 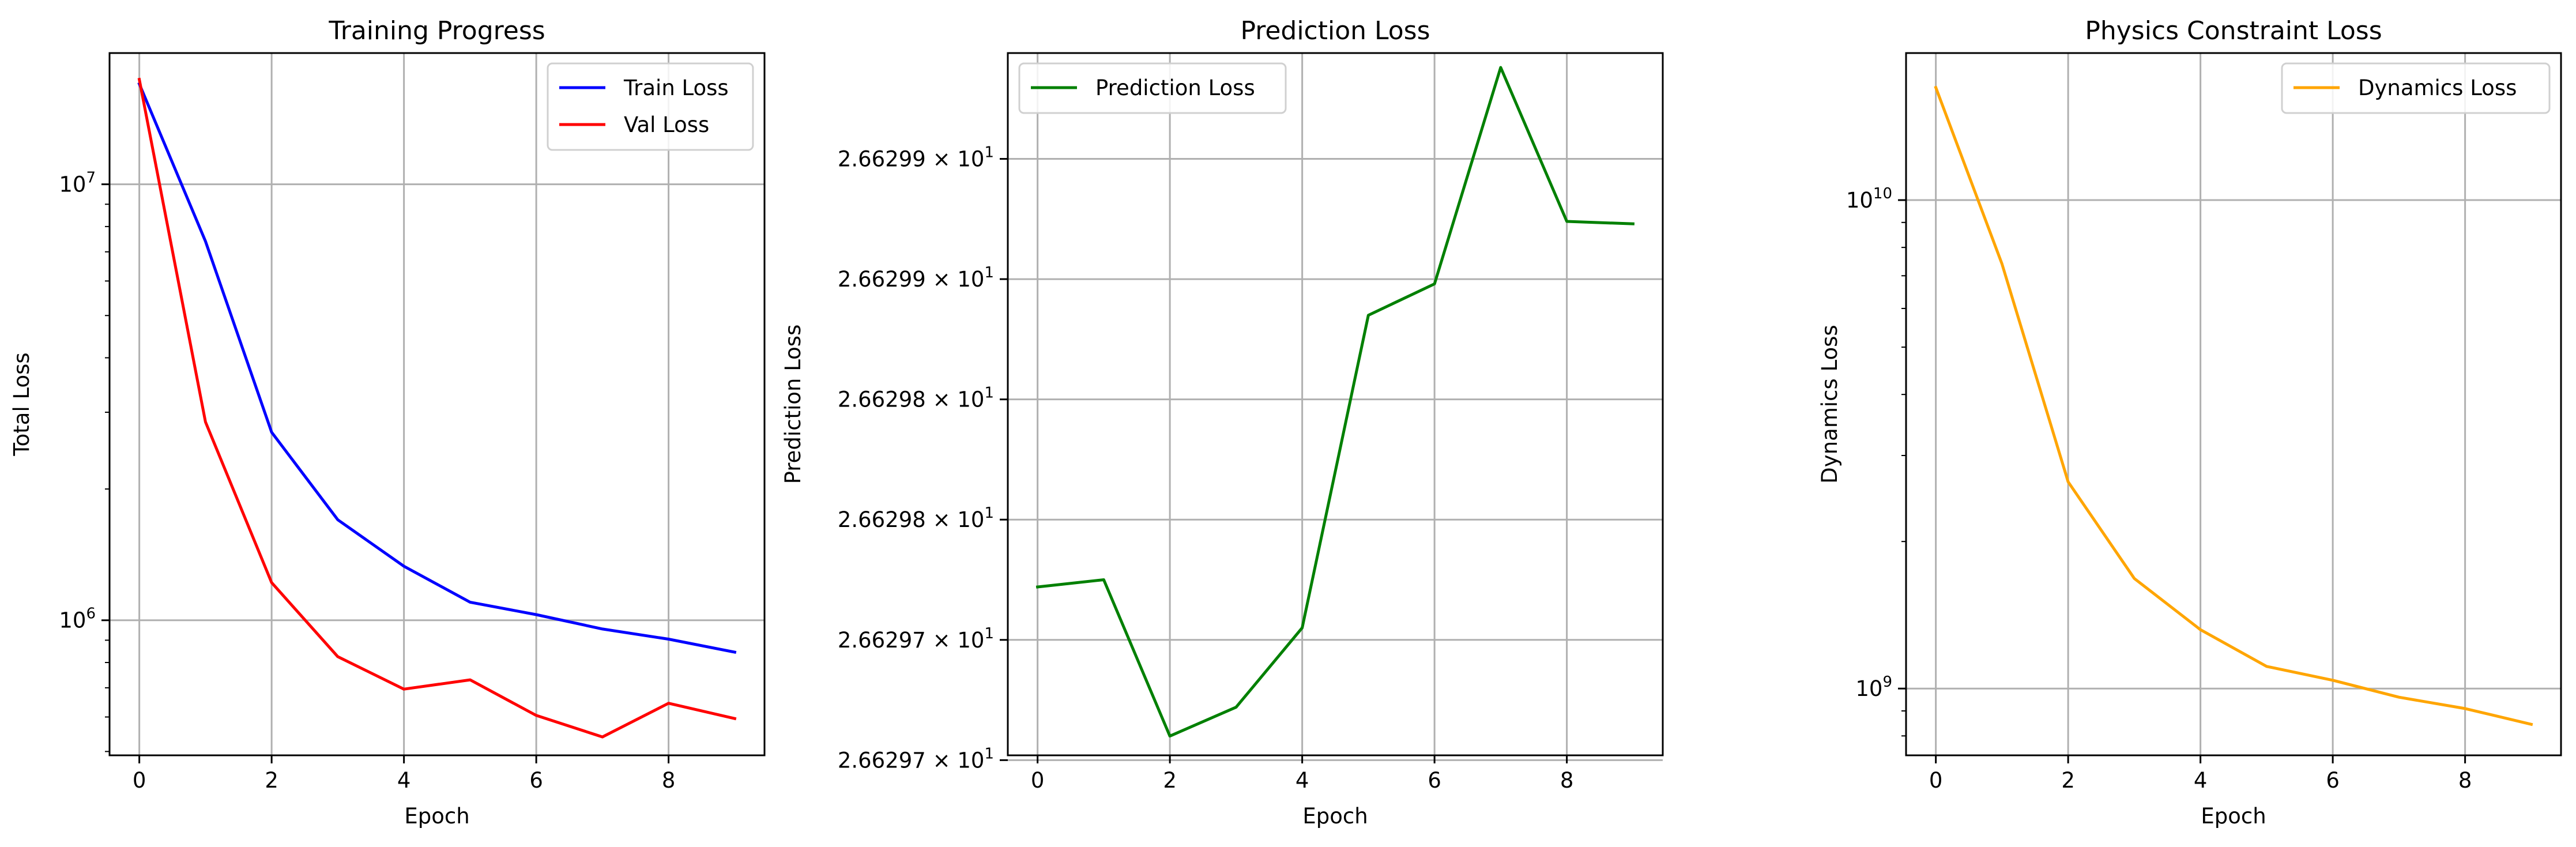 I want to click on y-tick-label: 10⁷, so click(x=77, y=183).